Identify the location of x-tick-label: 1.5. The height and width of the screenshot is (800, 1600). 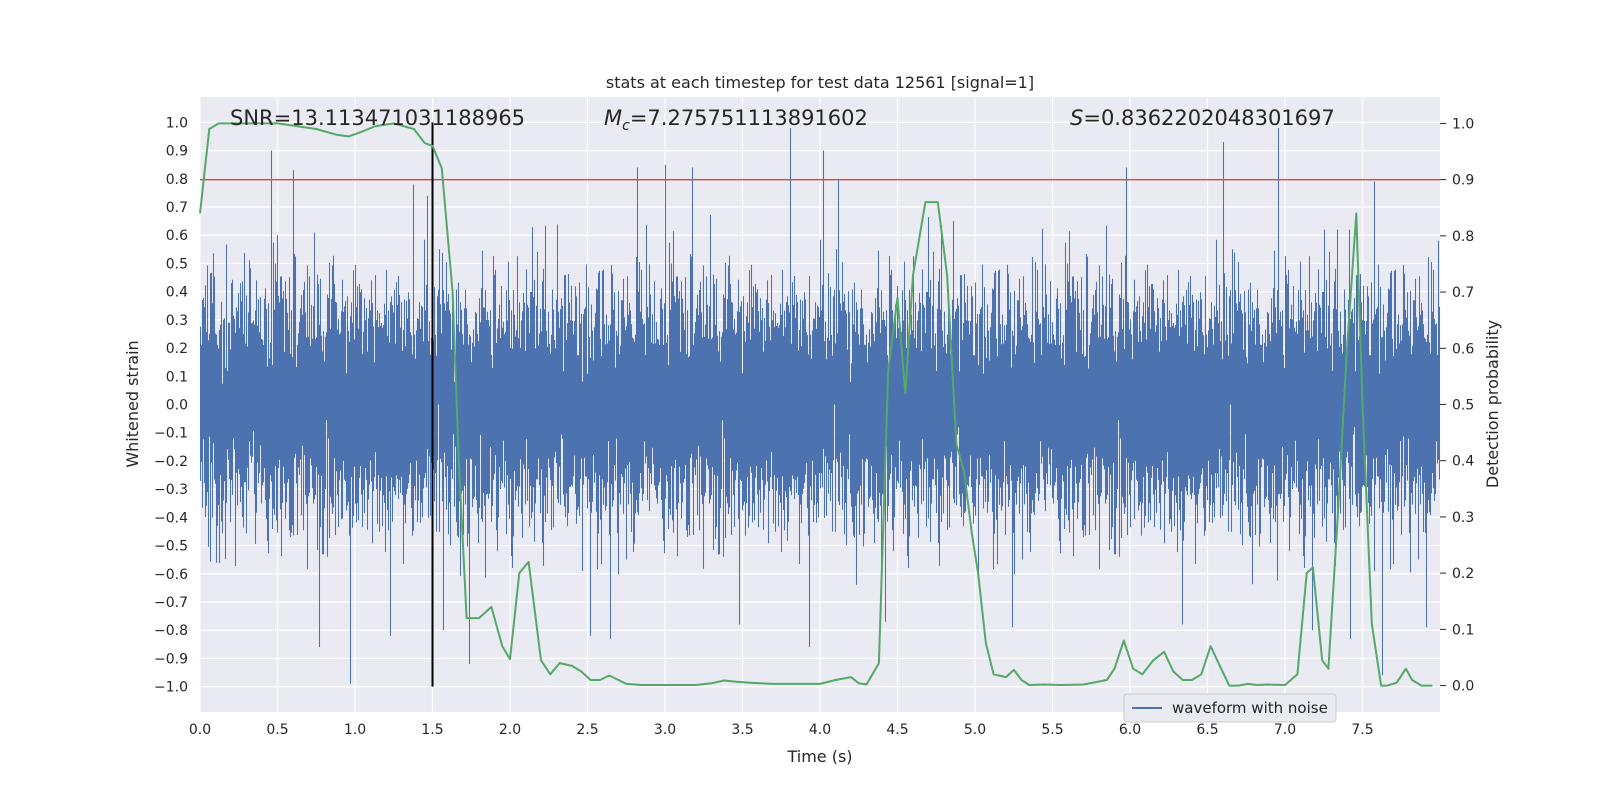
(432, 730).